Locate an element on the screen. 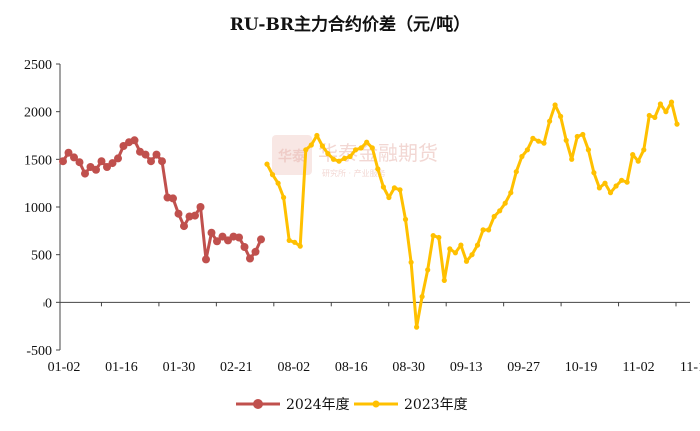  legend-label-2024: 2024年度 is located at coordinates (318, 405).